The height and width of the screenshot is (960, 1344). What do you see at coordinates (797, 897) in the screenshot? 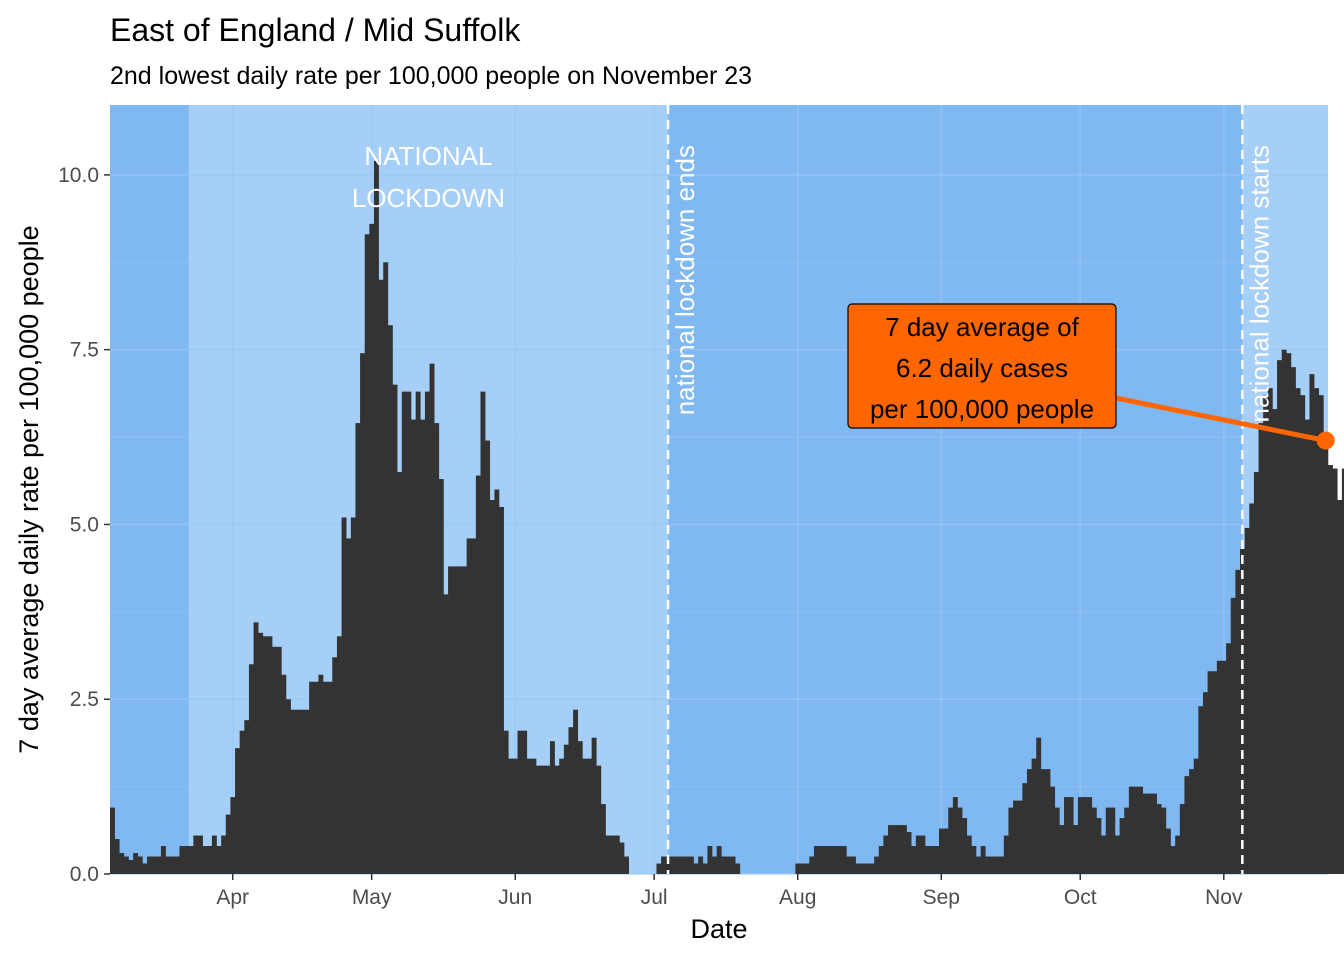
I see `x-tick-label: Aug` at bounding box center [797, 897].